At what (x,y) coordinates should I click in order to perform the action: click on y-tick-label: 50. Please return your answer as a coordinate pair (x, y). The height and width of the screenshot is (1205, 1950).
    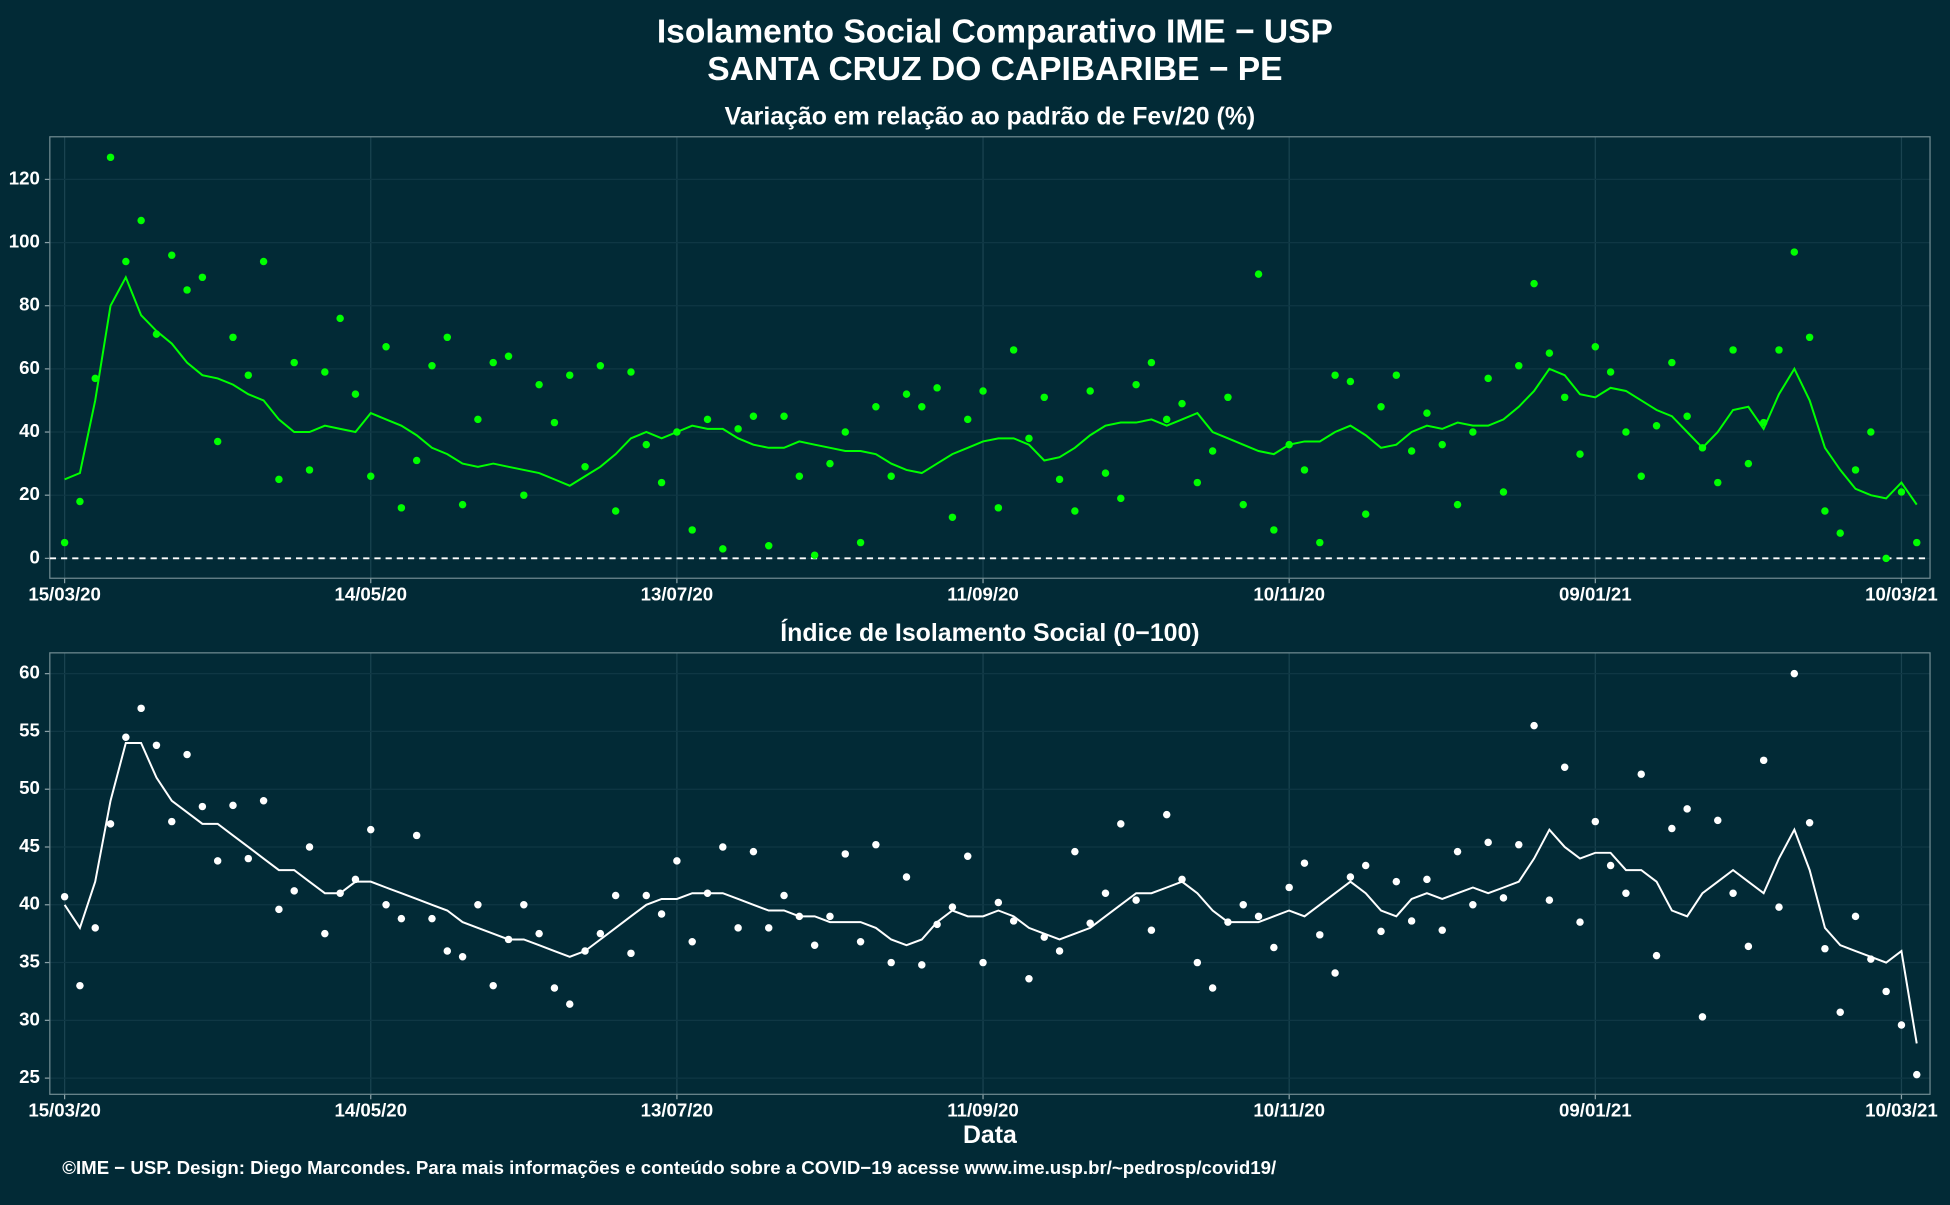
    Looking at the image, I should click on (29, 787).